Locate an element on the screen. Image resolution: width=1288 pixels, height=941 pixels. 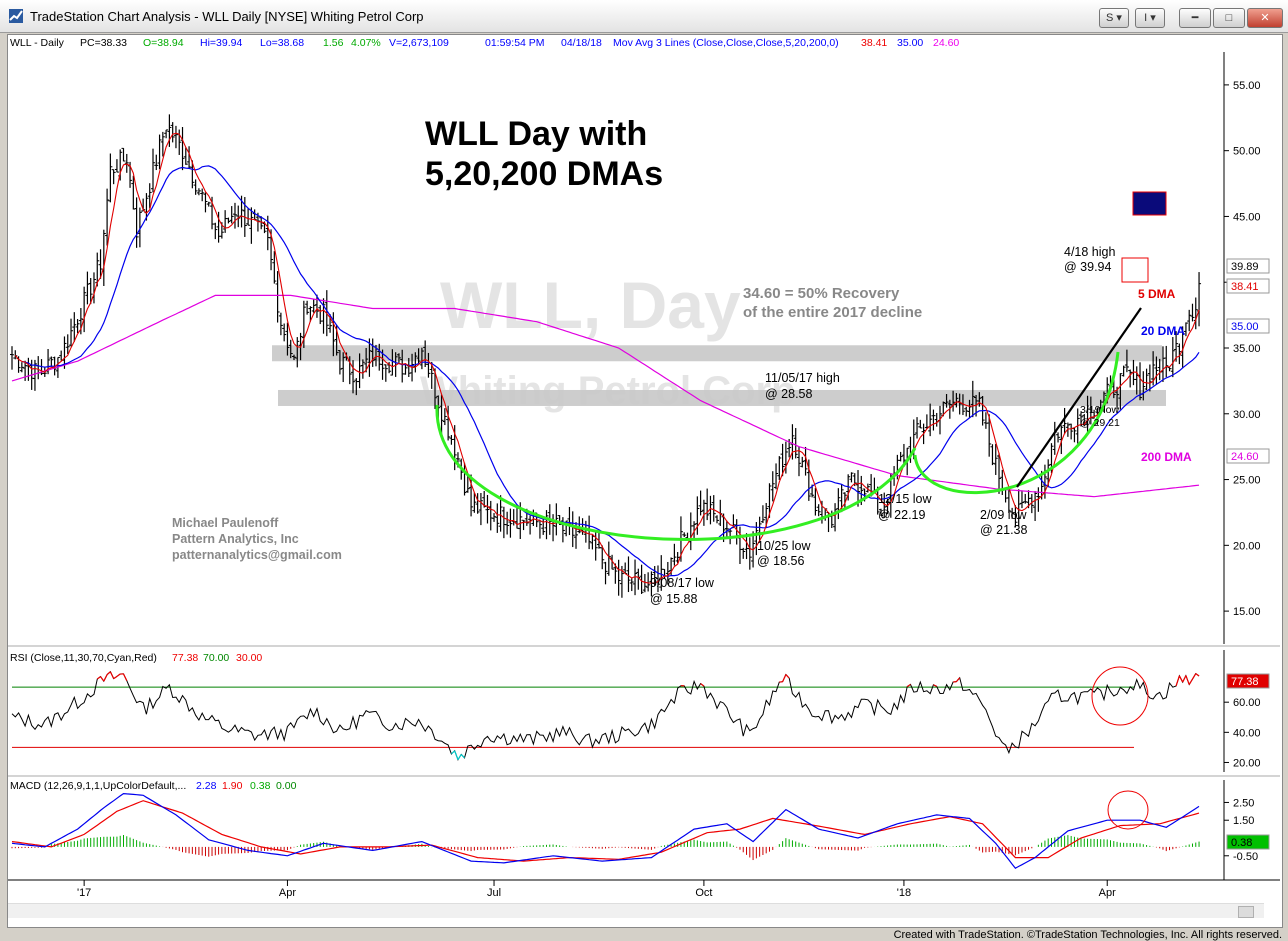
app-icon is located at coordinates (16, 16).